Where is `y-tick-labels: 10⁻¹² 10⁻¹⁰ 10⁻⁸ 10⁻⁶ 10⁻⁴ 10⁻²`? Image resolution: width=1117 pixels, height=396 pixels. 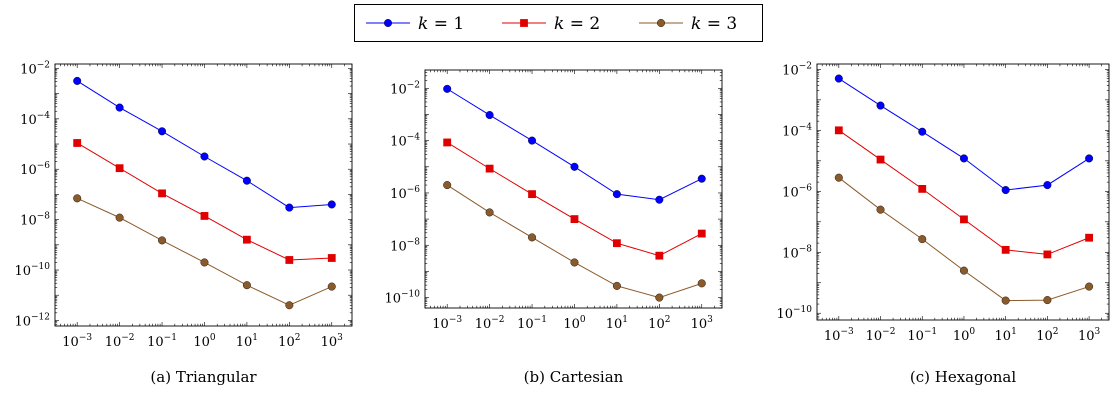
y-tick-labels: 10⁻¹² 10⁻¹⁰ 10⁻⁸ 10⁻⁶ 10⁻⁴ 10⁻² is located at coordinates (32, 194).